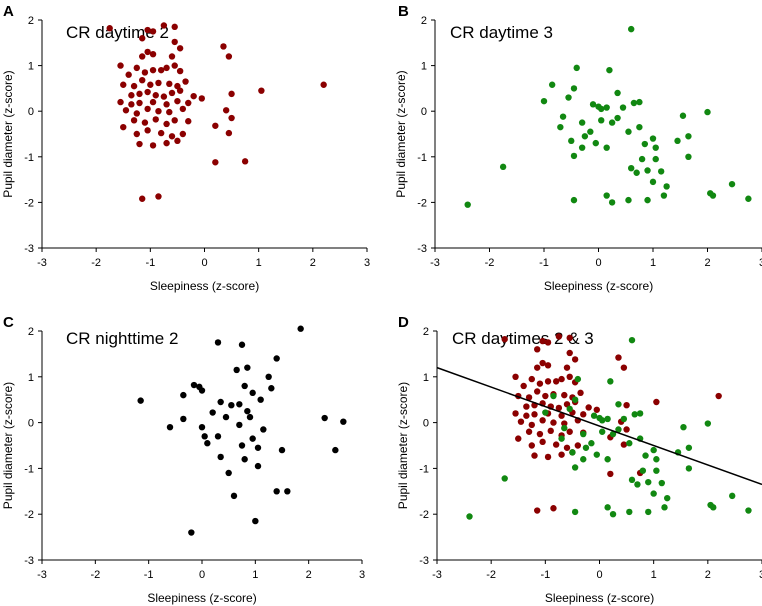  What do you see at coordinates (422, 158) in the screenshot?
I see `y-tick-label: -1` at bounding box center [422, 158].